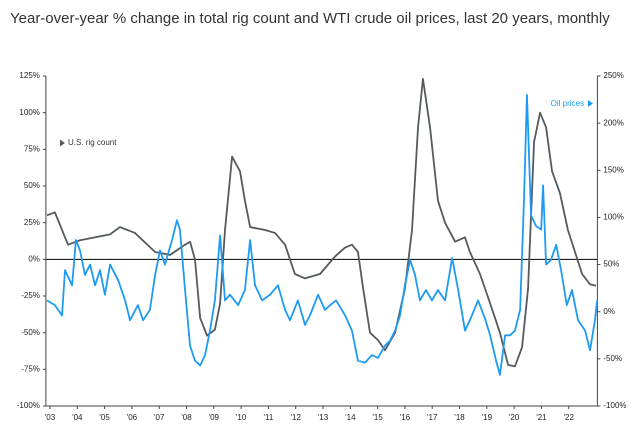 This screenshot has width=640, height=435. Describe the element at coordinates (30, 295) in the screenshot. I see `y-tick-label: -25%` at that location.